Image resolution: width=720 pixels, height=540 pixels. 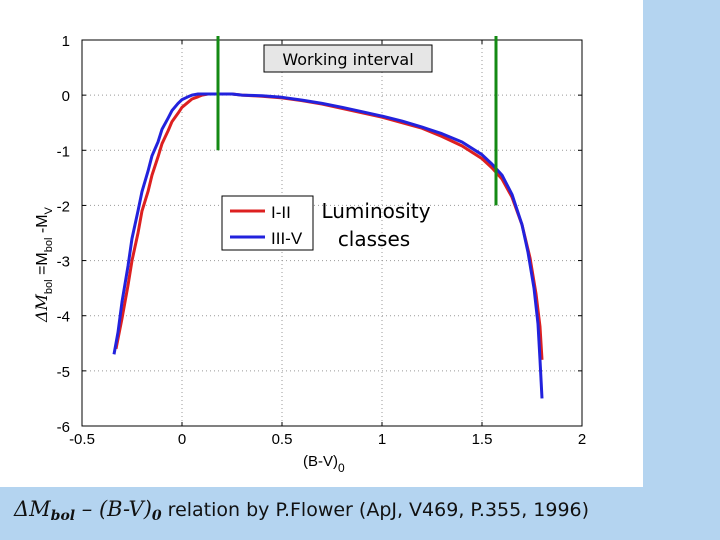 I want to click on x-tick-label: 2, so click(x=582, y=439).